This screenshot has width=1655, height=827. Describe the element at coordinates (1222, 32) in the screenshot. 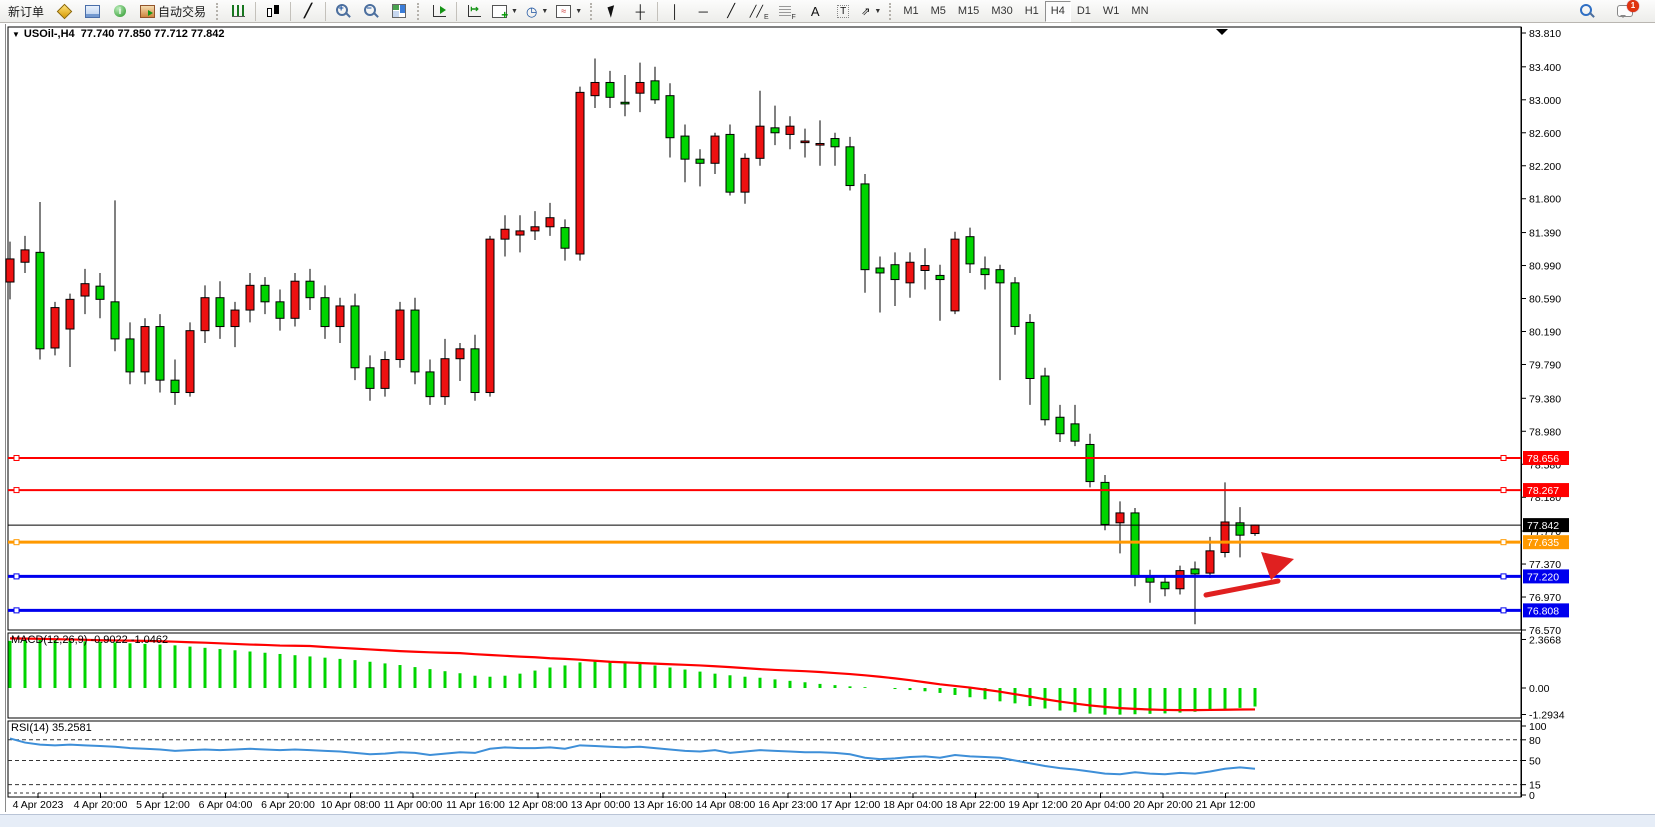

I see `chart-shift-marker` at that location.